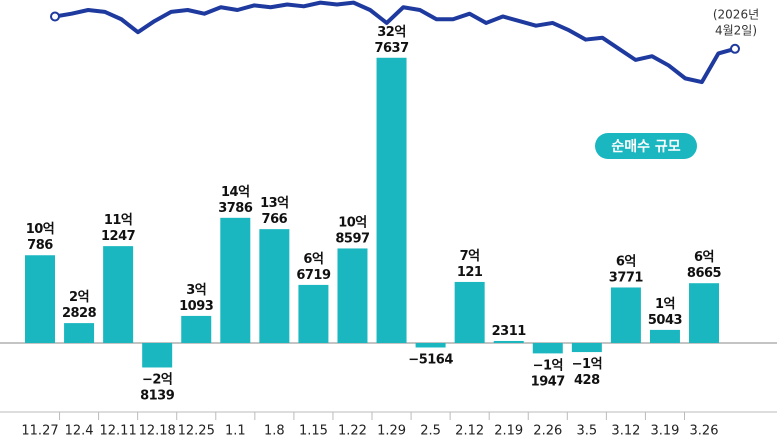 The image size is (777, 437). I want to click on x-tick-label: 12.11, so click(118, 430).